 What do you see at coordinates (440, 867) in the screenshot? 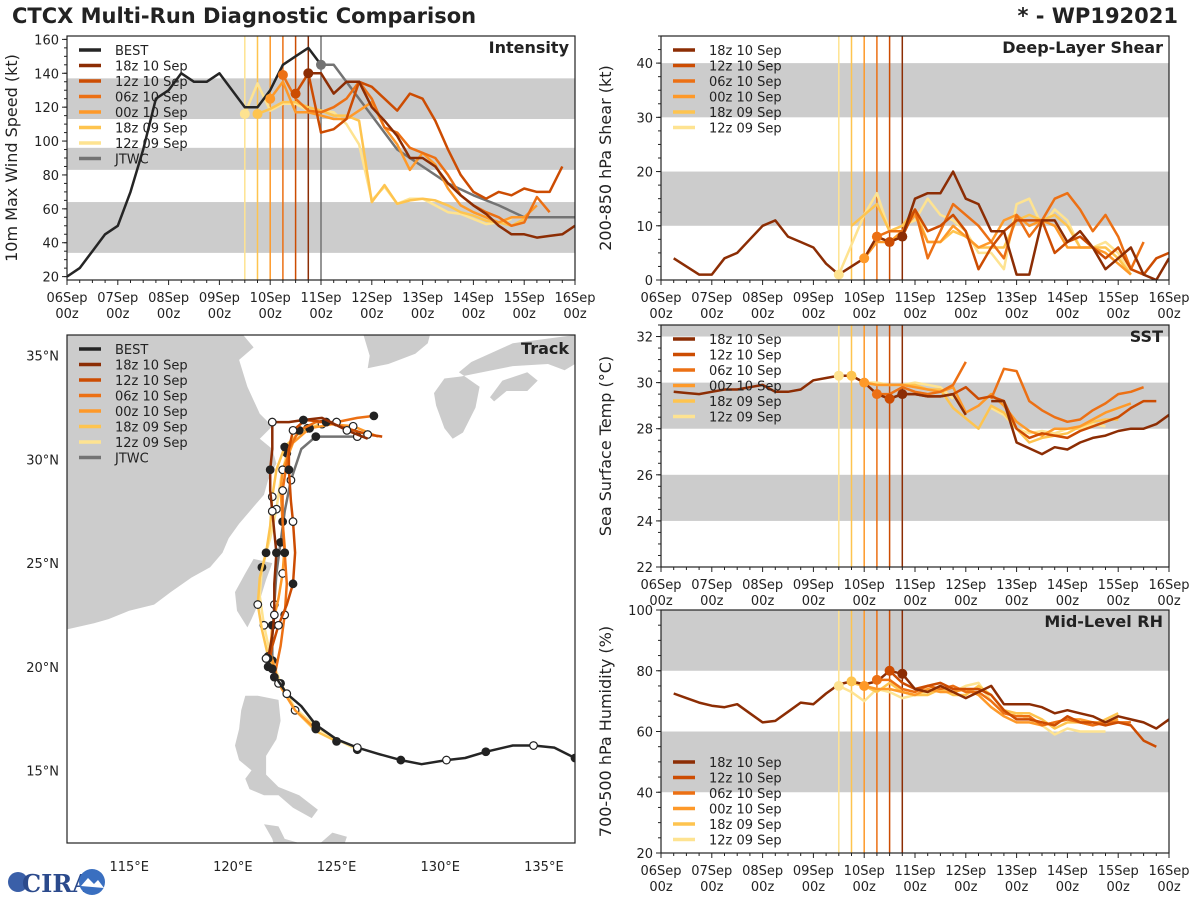
I see `lon-tick-label: 130°E` at bounding box center [440, 867].